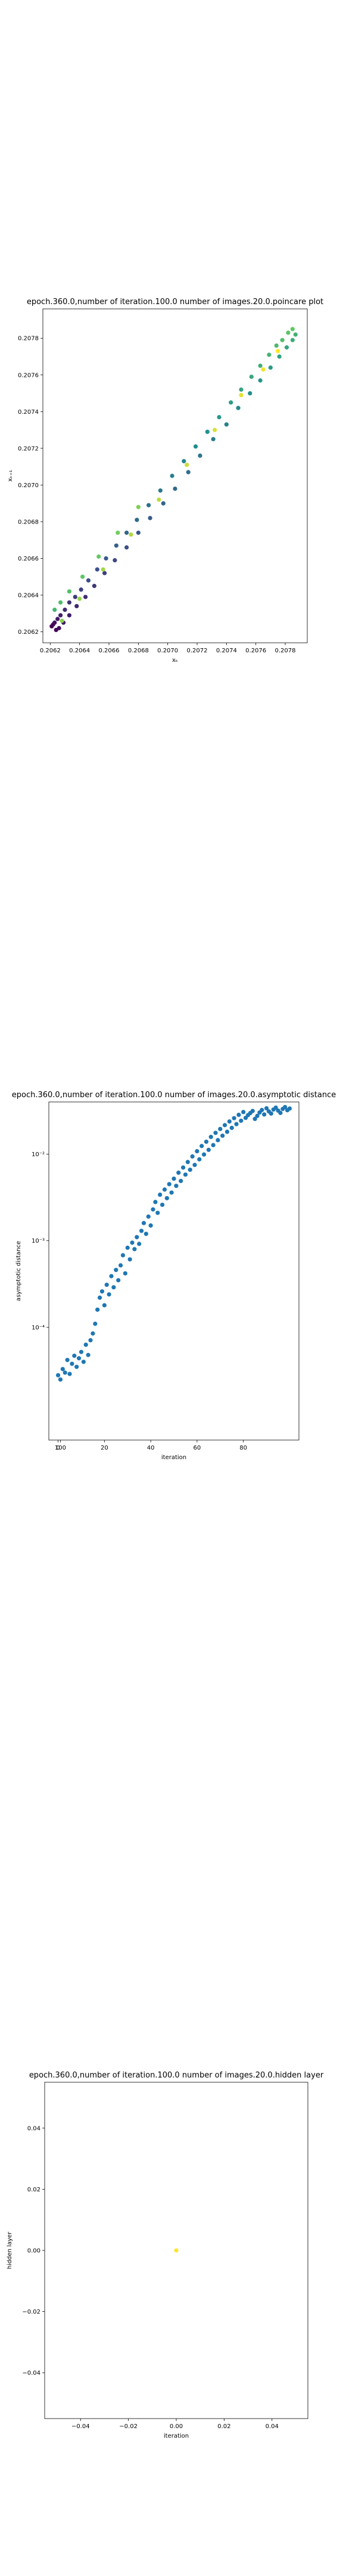 The height and width of the screenshot is (2576, 343). I want to click on x-tick-label: 0.00, so click(176, 2426).